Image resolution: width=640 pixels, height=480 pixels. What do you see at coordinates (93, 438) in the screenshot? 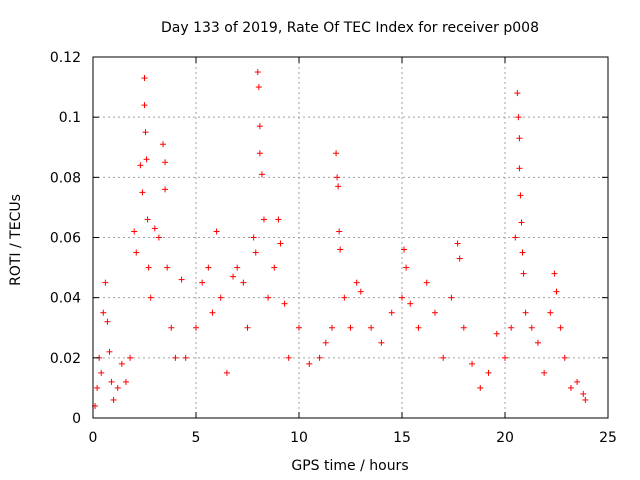
I see `x-tick-label: 0` at bounding box center [93, 438].